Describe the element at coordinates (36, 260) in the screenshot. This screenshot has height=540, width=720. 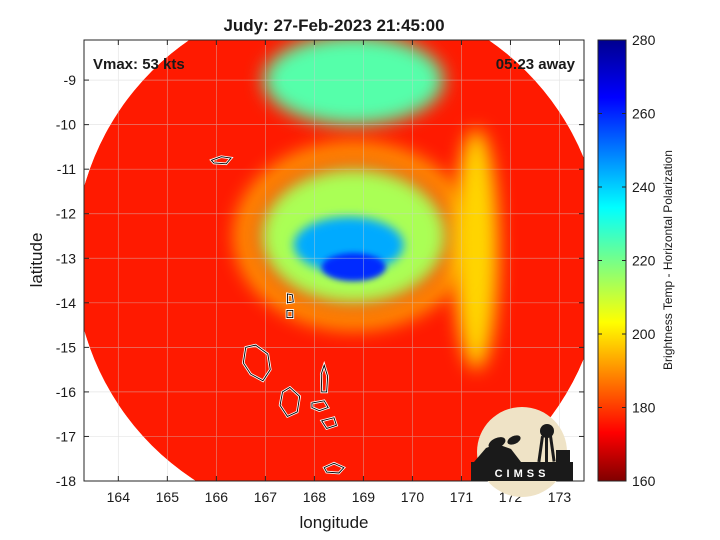
I see `y-axis-label: latitude` at that location.